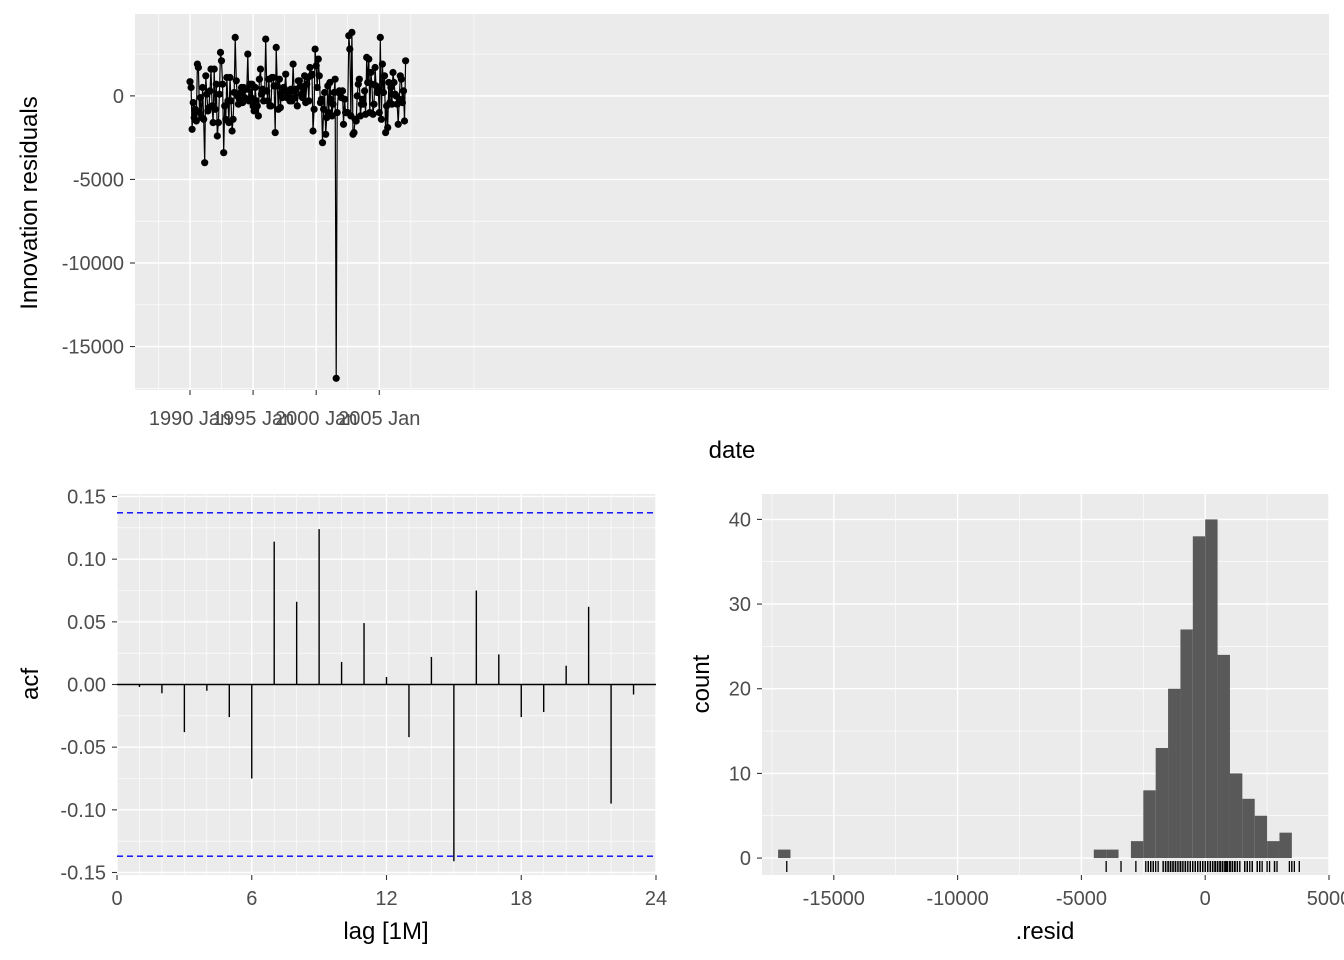 Image resolution: width=1344 pixels, height=960 pixels. Describe the element at coordinates (83, 873) in the screenshot. I see `acf-y-tick-label: -0.15` at that location.